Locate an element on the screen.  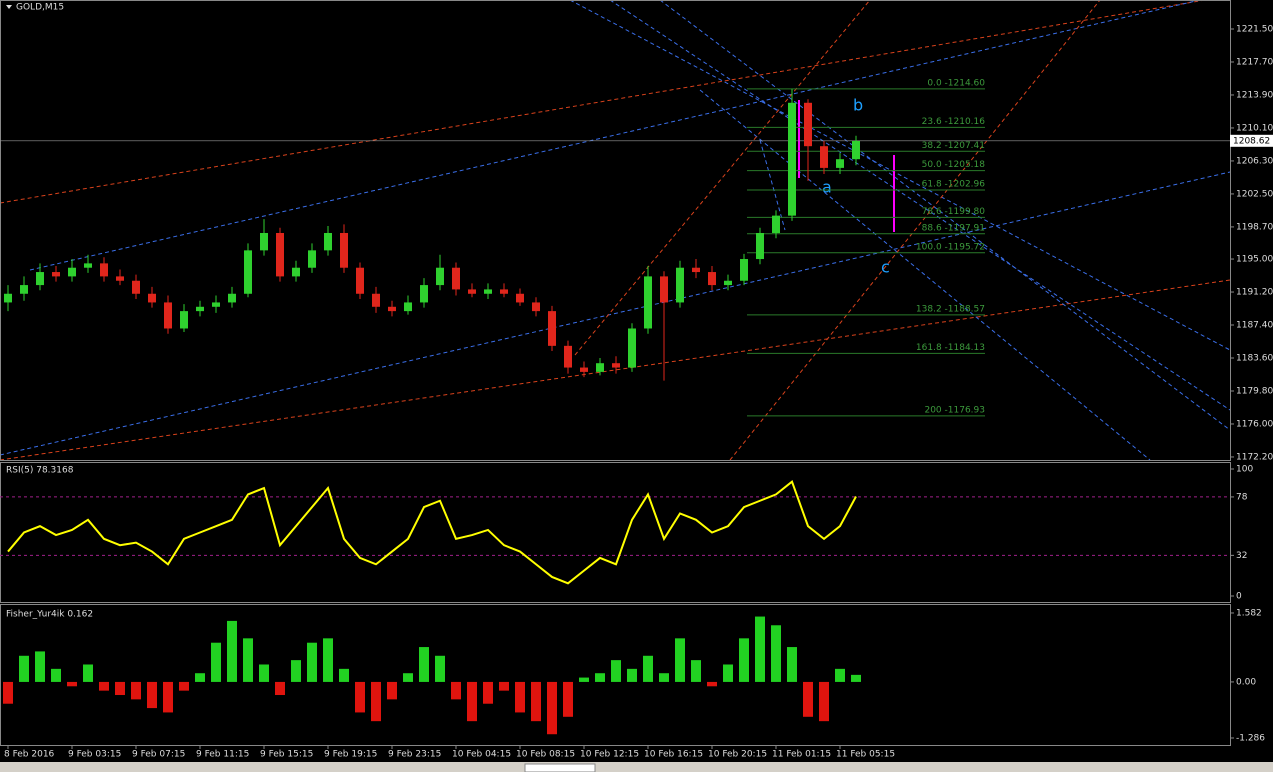
tab is located at coordinates (560, 767).